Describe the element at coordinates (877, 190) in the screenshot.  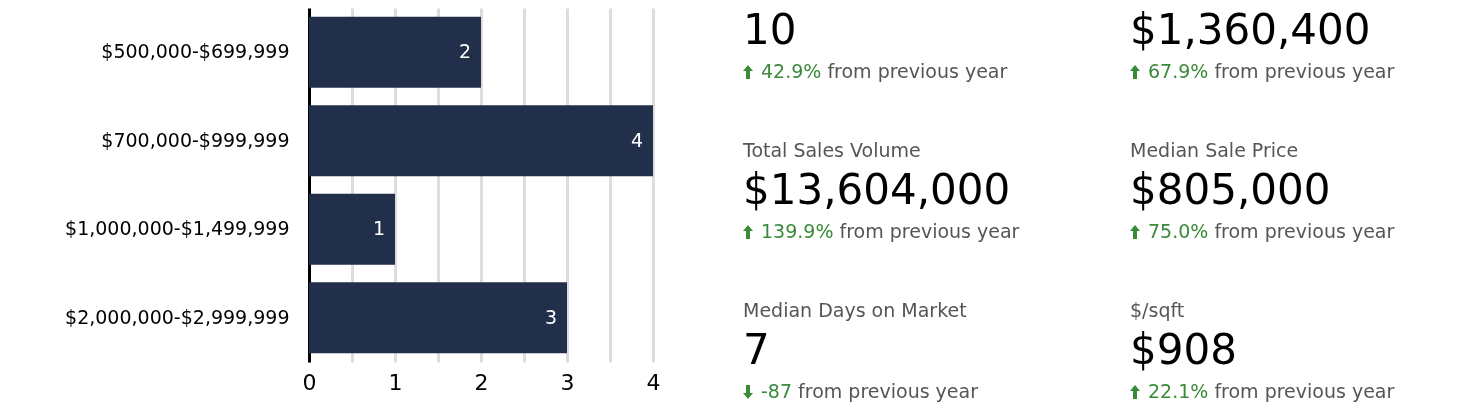
I see `text: $13,604,000` at that location.